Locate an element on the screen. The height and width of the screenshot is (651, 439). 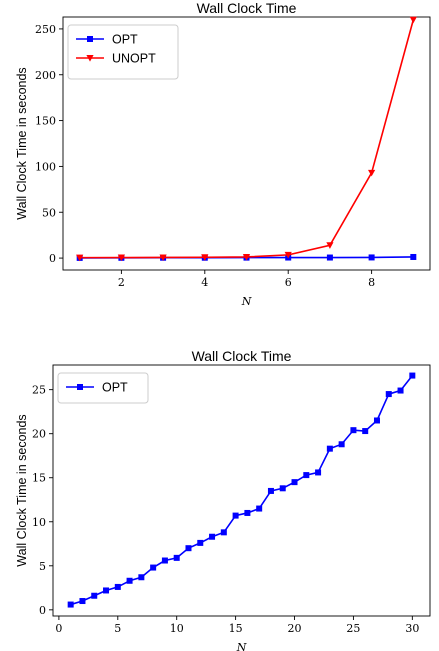
x-tick-label: 0 is located at coordinates (58, 628).